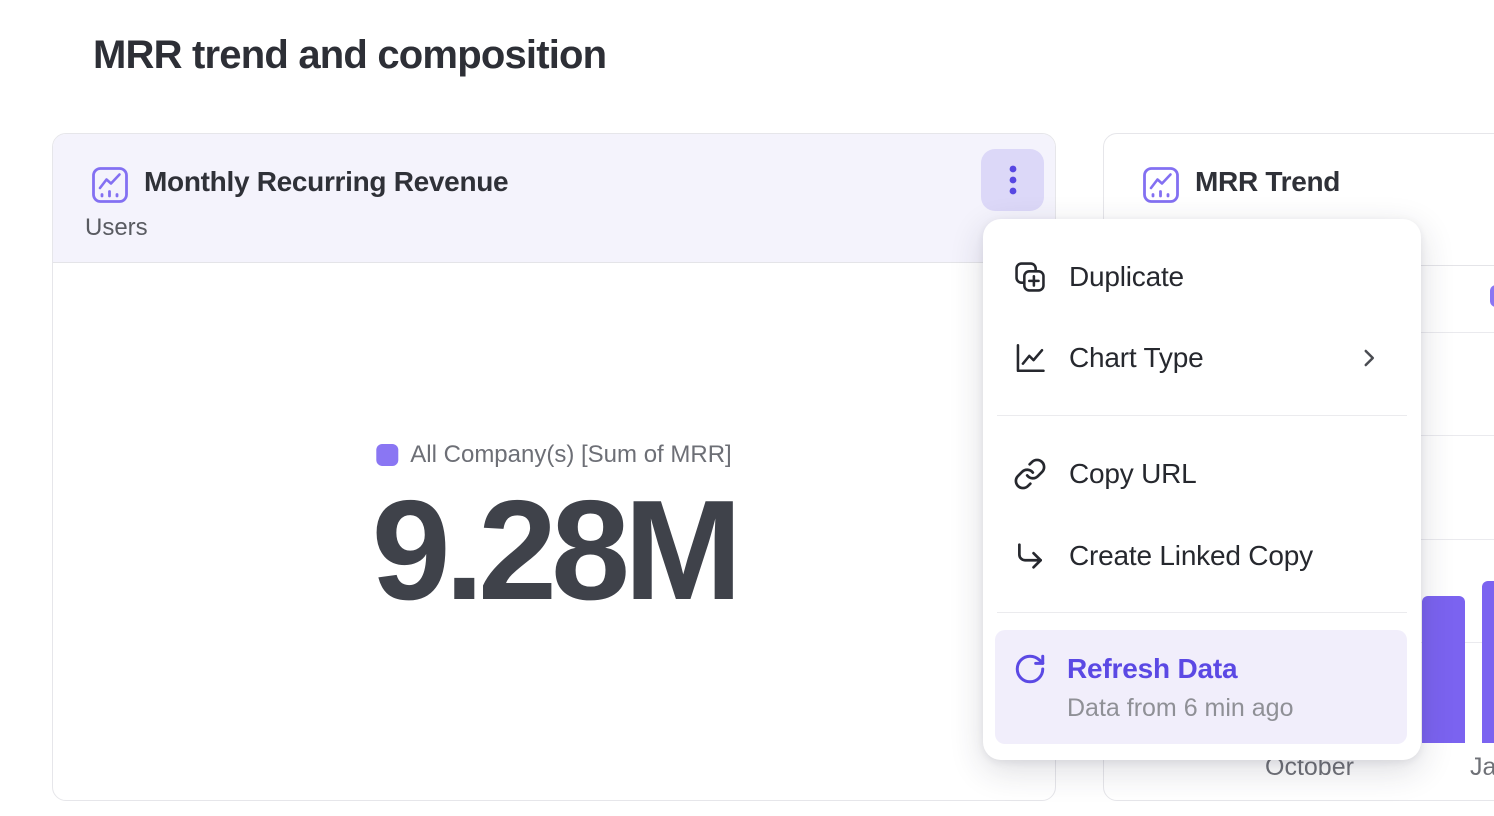 The height and width of the screenshot is (816, 1494). I want to click on kebab-menu-icon, so click(1013, 180).